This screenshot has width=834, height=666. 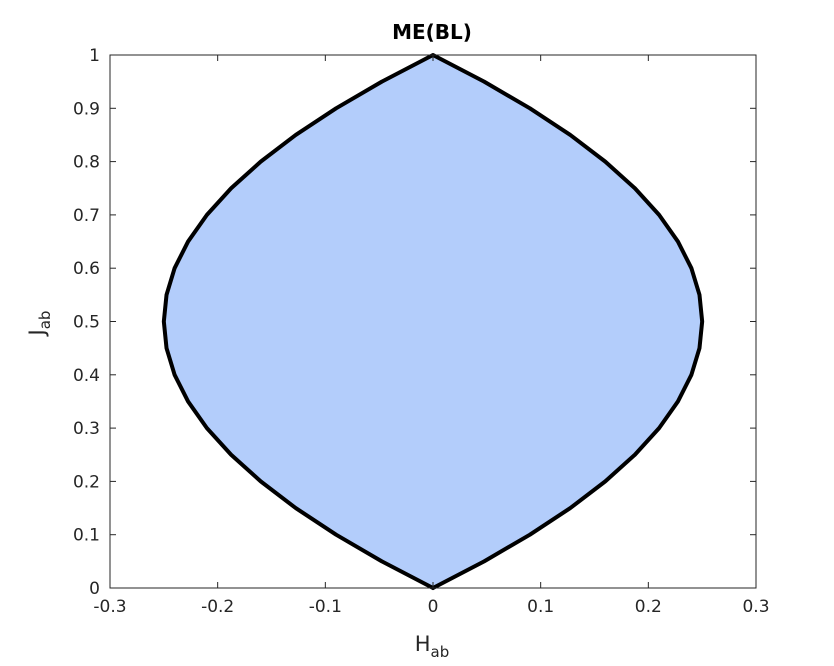 I want to click on x-tick-label: -0.2, so click(x=217, y=607).